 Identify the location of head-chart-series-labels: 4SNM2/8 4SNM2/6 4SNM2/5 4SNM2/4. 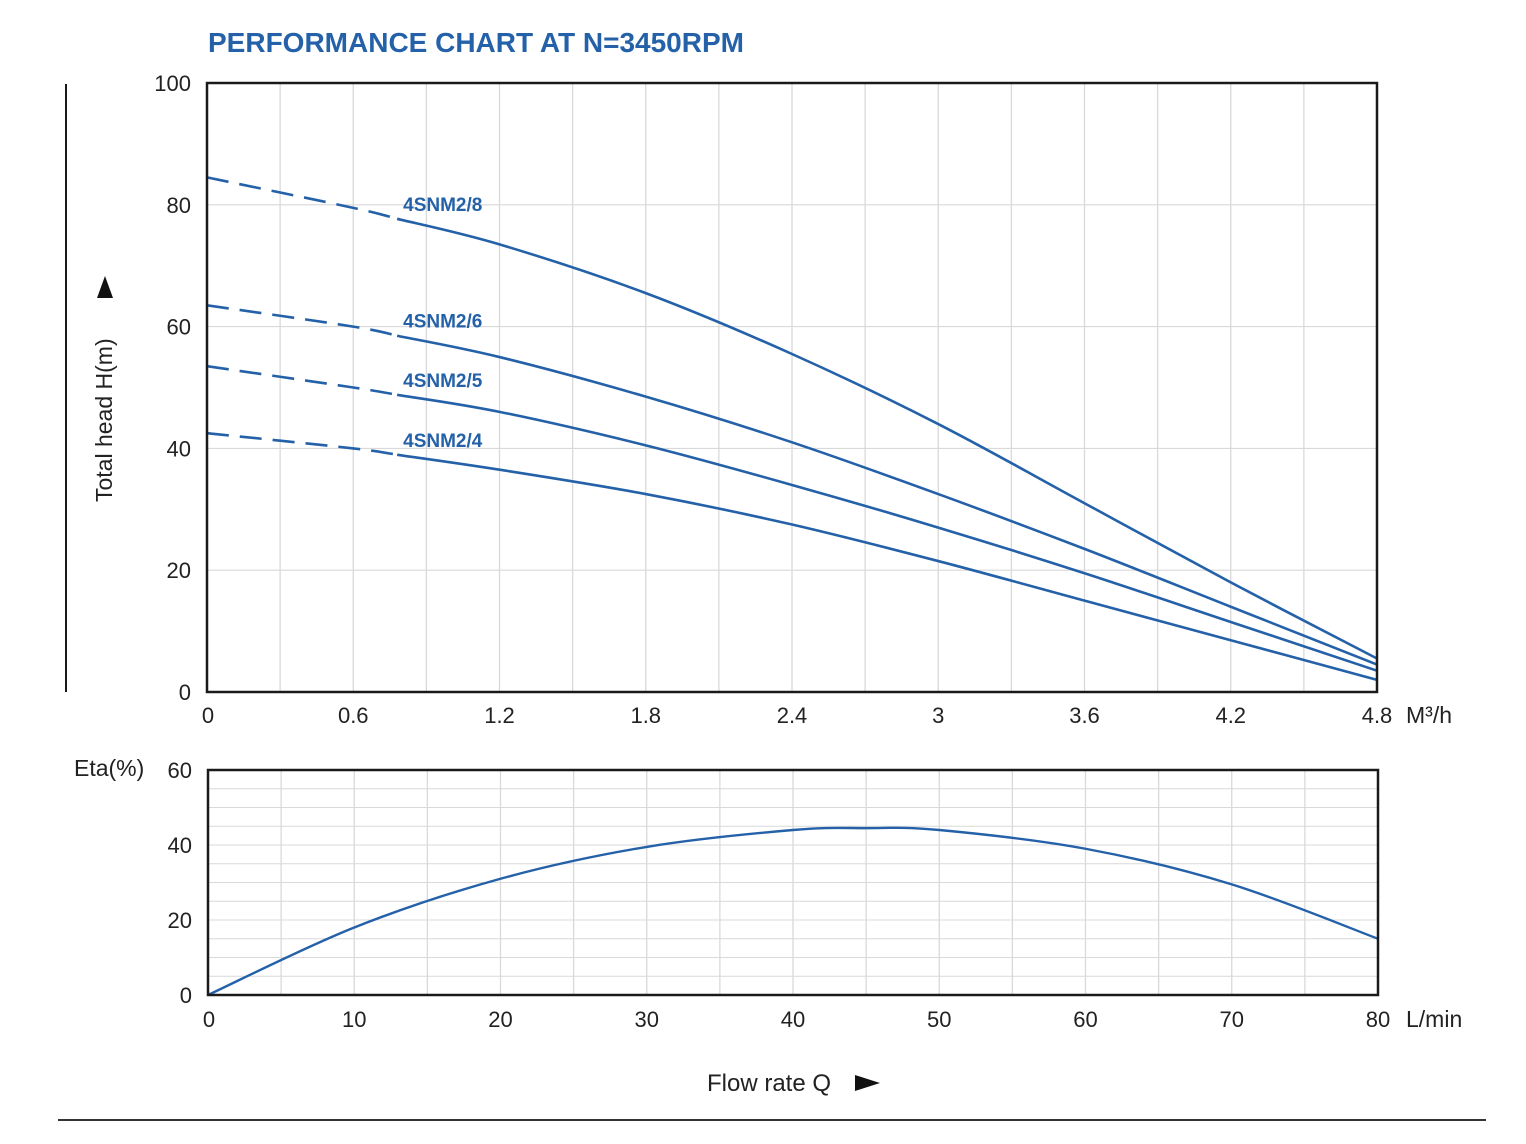
(443, 323).